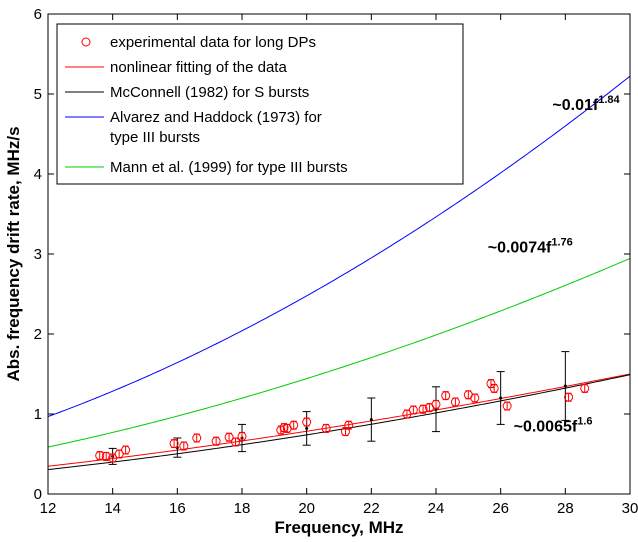  I want to click on y-axis-label: Abs. frequency drift rate, MHz/s, so click(13, 253).